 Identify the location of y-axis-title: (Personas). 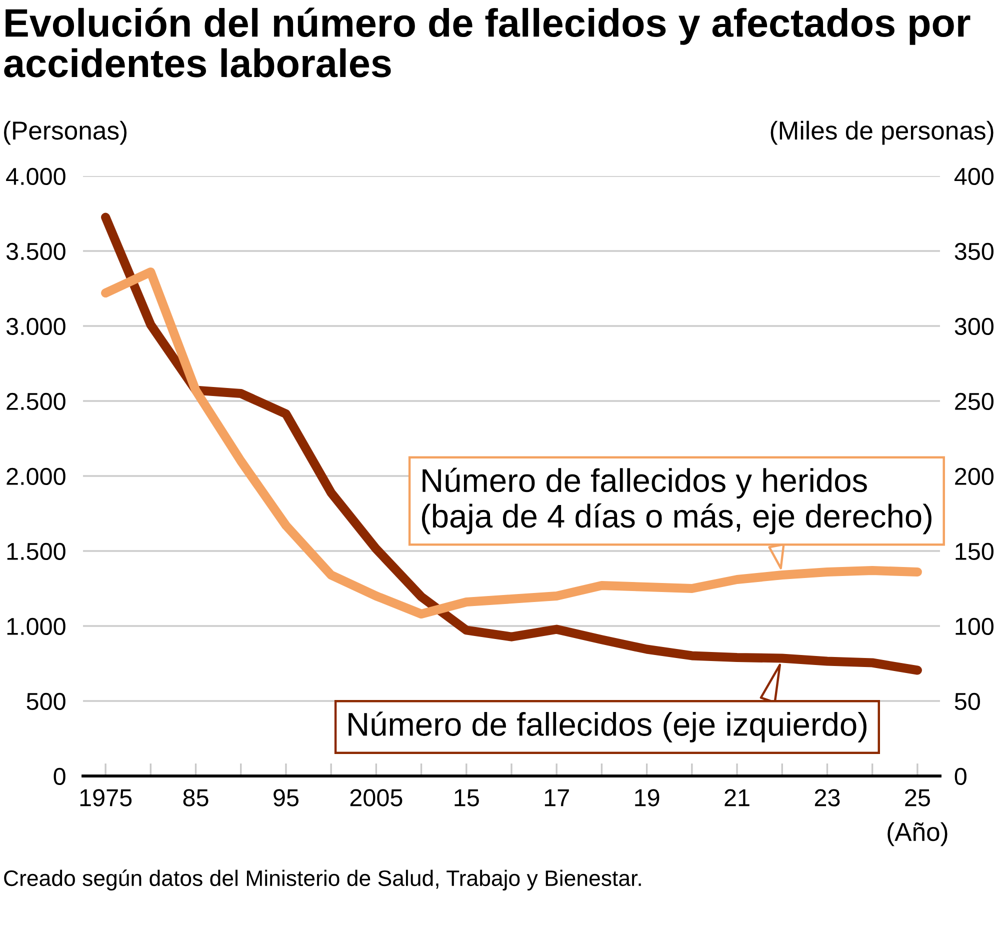
(65, 132).